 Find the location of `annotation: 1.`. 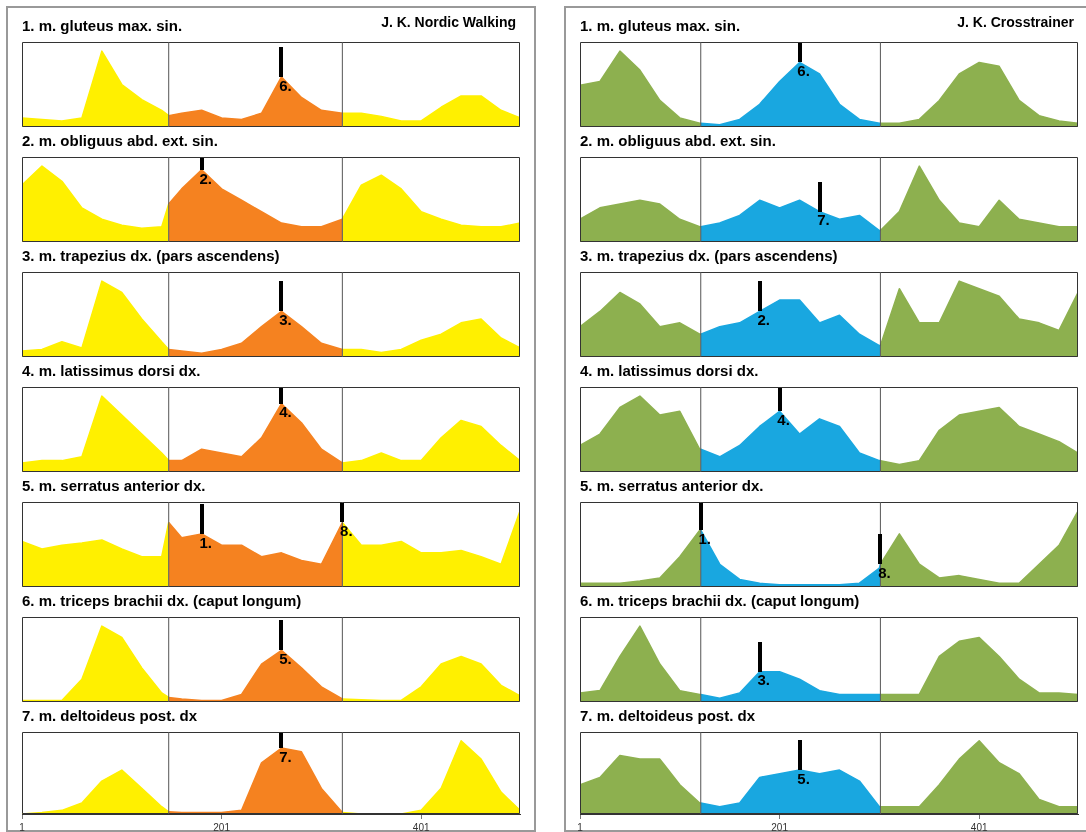

annotation: 1. is located at coordinates (205, 542).